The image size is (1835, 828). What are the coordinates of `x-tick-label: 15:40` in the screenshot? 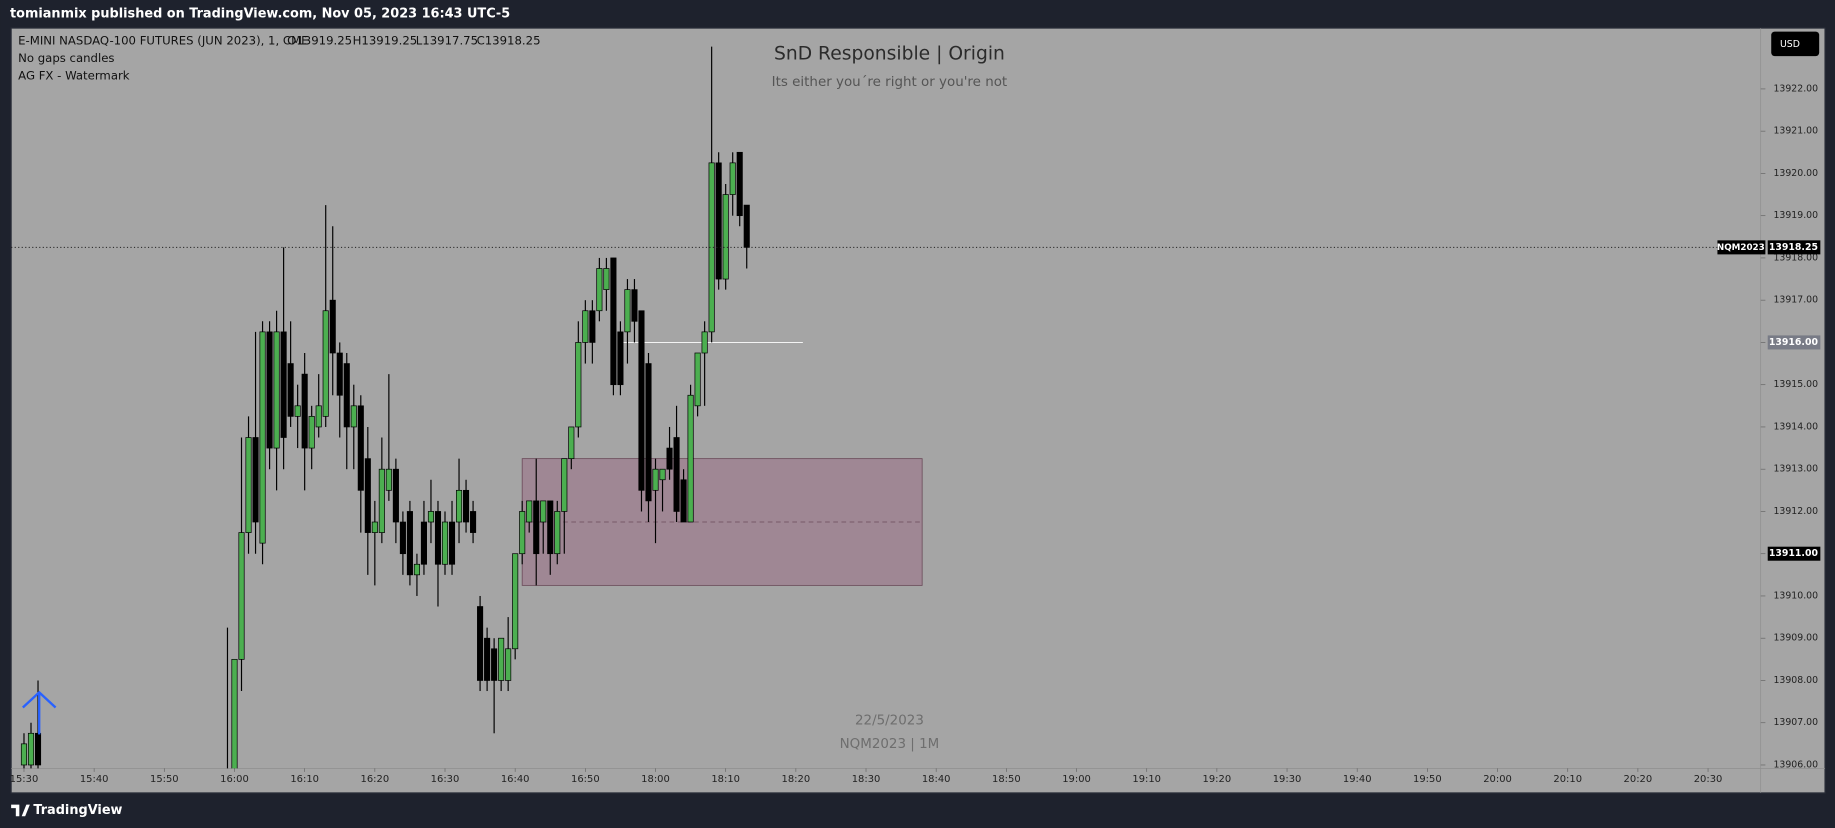 It's located at (94, 779).